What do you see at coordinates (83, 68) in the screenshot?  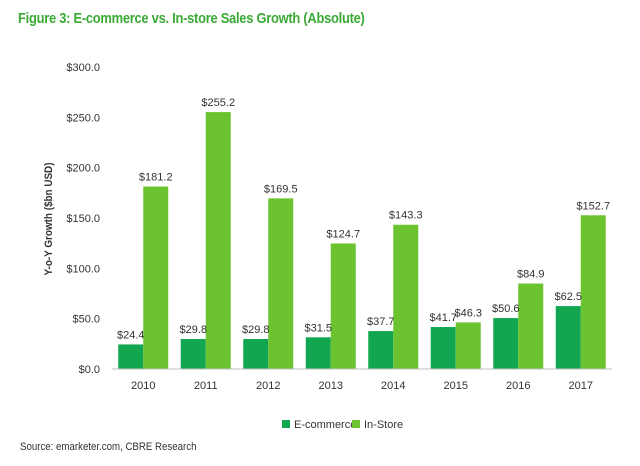 I see `y-tick-label: $300.0` at bounding box center [83, 68].